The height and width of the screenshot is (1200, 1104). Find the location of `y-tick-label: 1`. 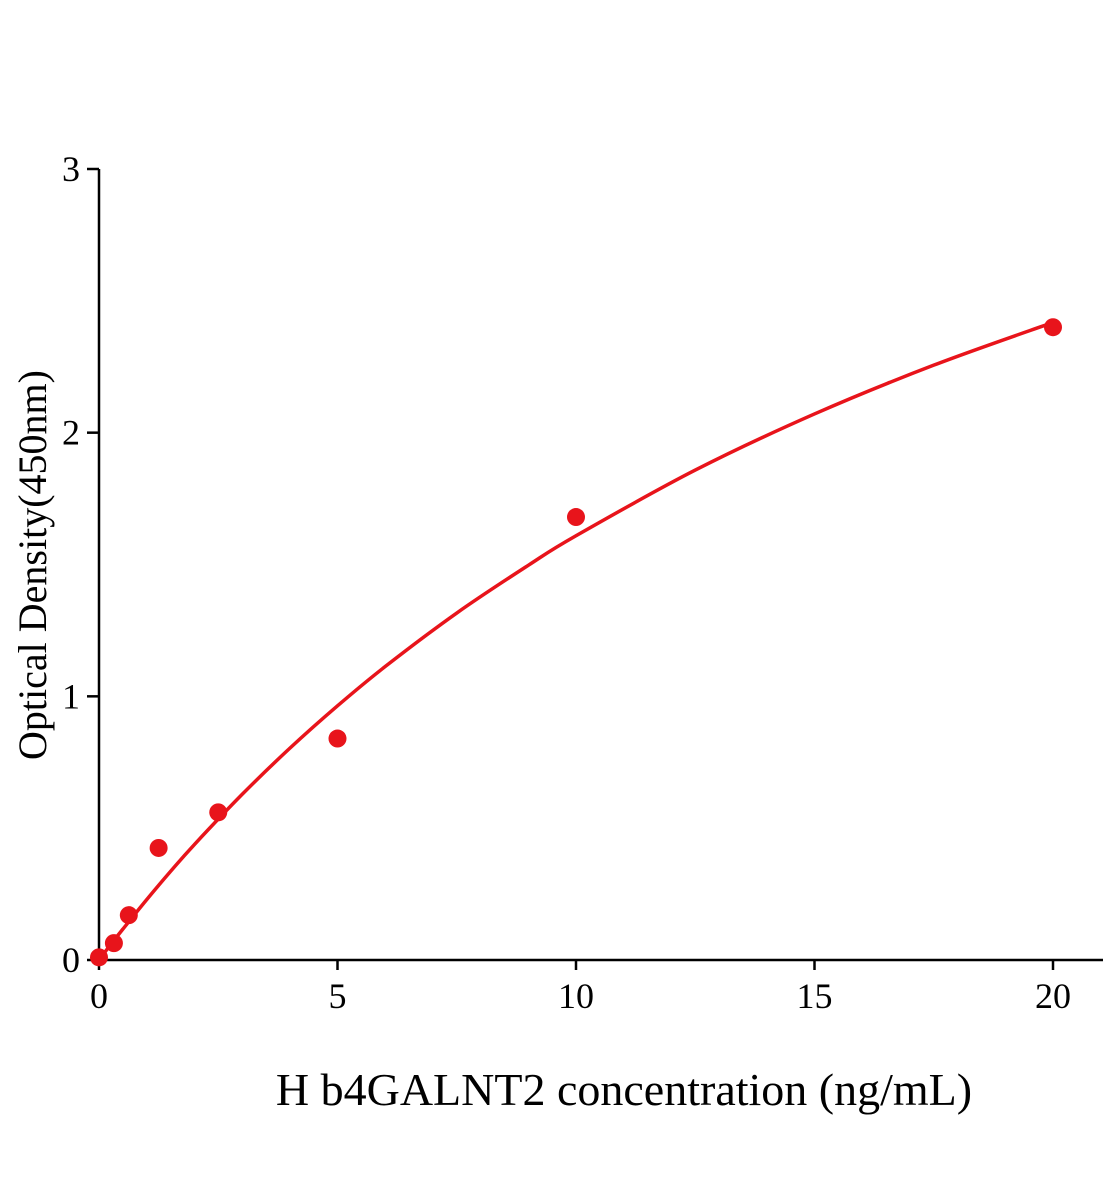

y-tick-label: 1 is located at coordinates (71, 696).